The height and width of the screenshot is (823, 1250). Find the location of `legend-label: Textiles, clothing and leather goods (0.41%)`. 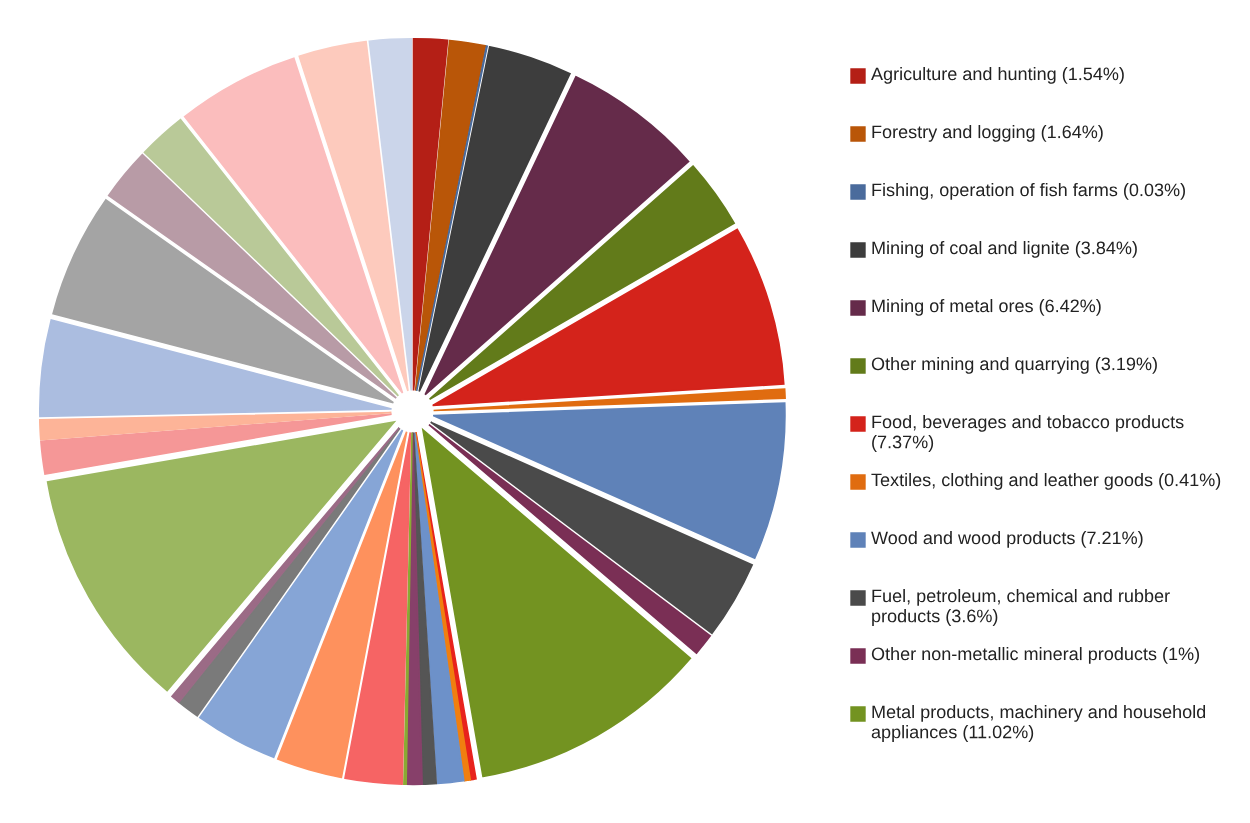

legend-label: Textiles, clothing and leather goods (0.41%) is located at coordinates (1046, 481).